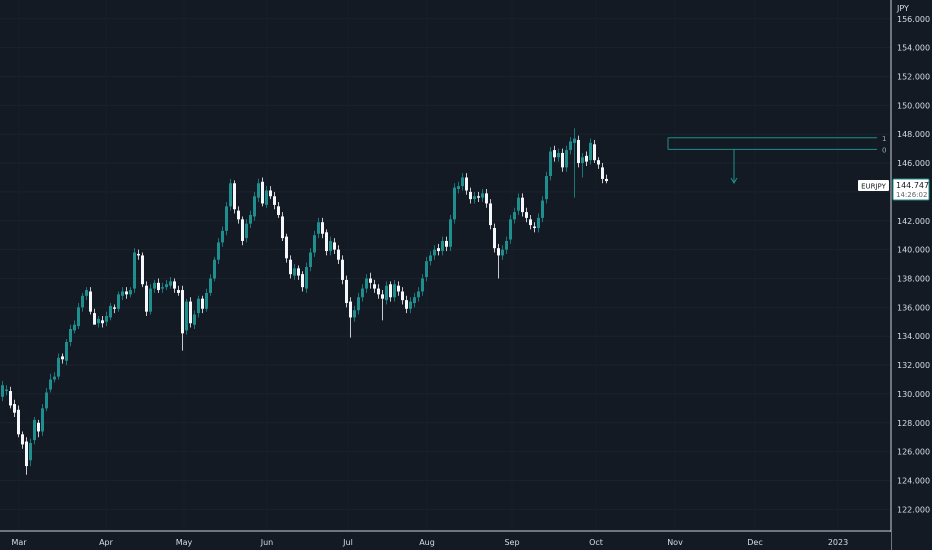 This screenshot has width=932, height=550. Describe the element at coordinates (267, 542) in the screenshot. I see `time-tick-label: Jun` at that location.